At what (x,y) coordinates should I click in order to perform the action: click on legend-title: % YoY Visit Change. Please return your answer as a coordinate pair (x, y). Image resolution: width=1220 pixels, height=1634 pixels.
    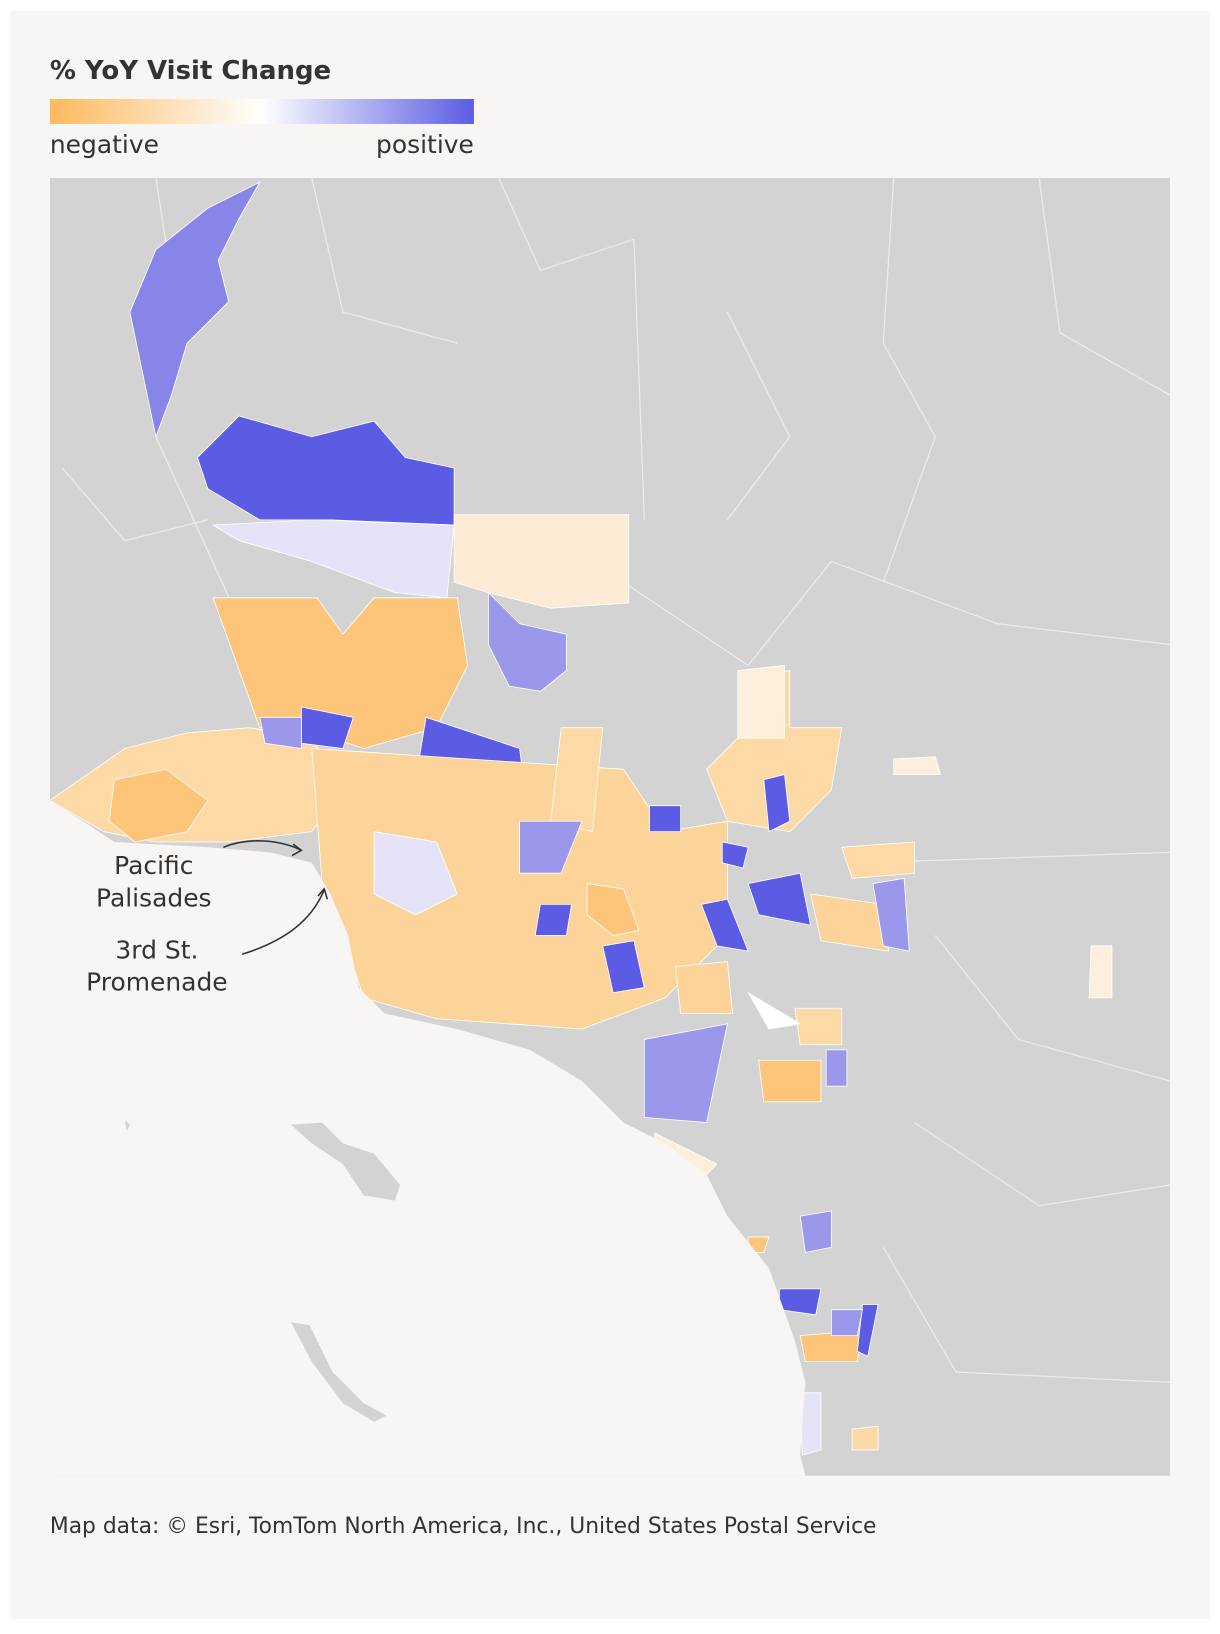
    Looking at the image, I should click on (190, 71).